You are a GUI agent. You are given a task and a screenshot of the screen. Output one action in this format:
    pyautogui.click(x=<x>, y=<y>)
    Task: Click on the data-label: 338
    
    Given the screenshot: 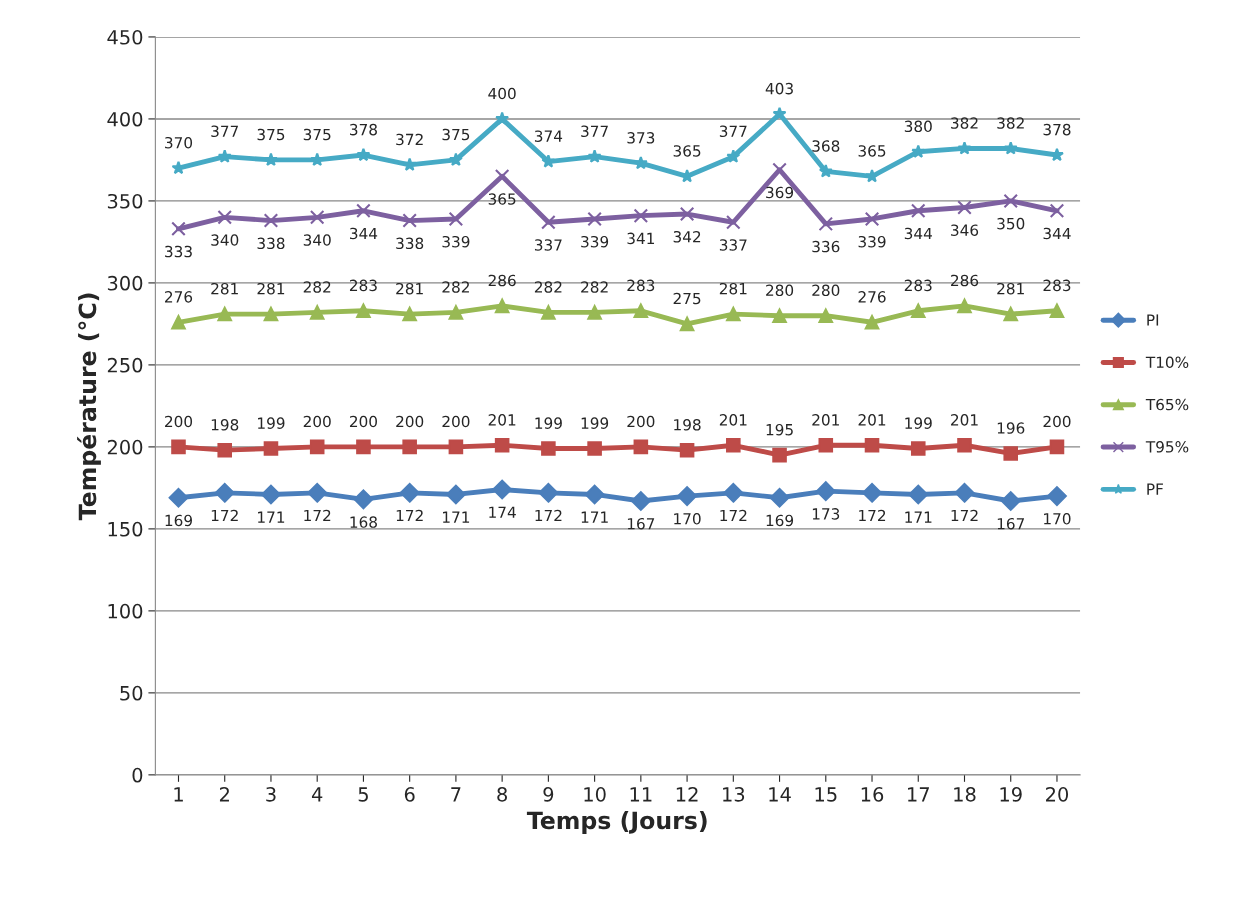 What is the action you would take?
    pyautogui.click(x=410, y=243)
    